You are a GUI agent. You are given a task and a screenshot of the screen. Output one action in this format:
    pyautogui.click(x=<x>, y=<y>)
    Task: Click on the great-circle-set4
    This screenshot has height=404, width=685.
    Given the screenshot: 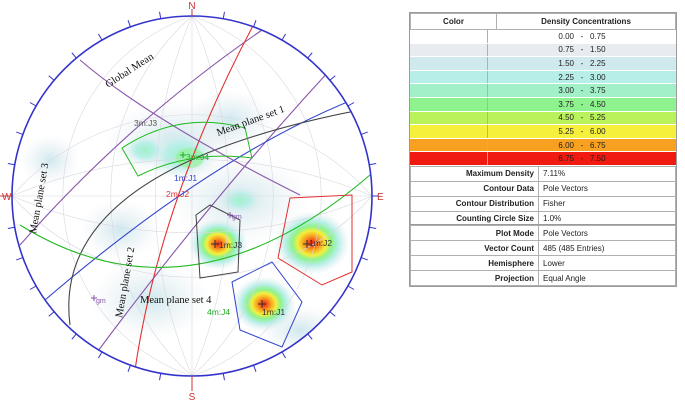 What is the action you would take?
    pyautogui.click(x=195, y=221)
    